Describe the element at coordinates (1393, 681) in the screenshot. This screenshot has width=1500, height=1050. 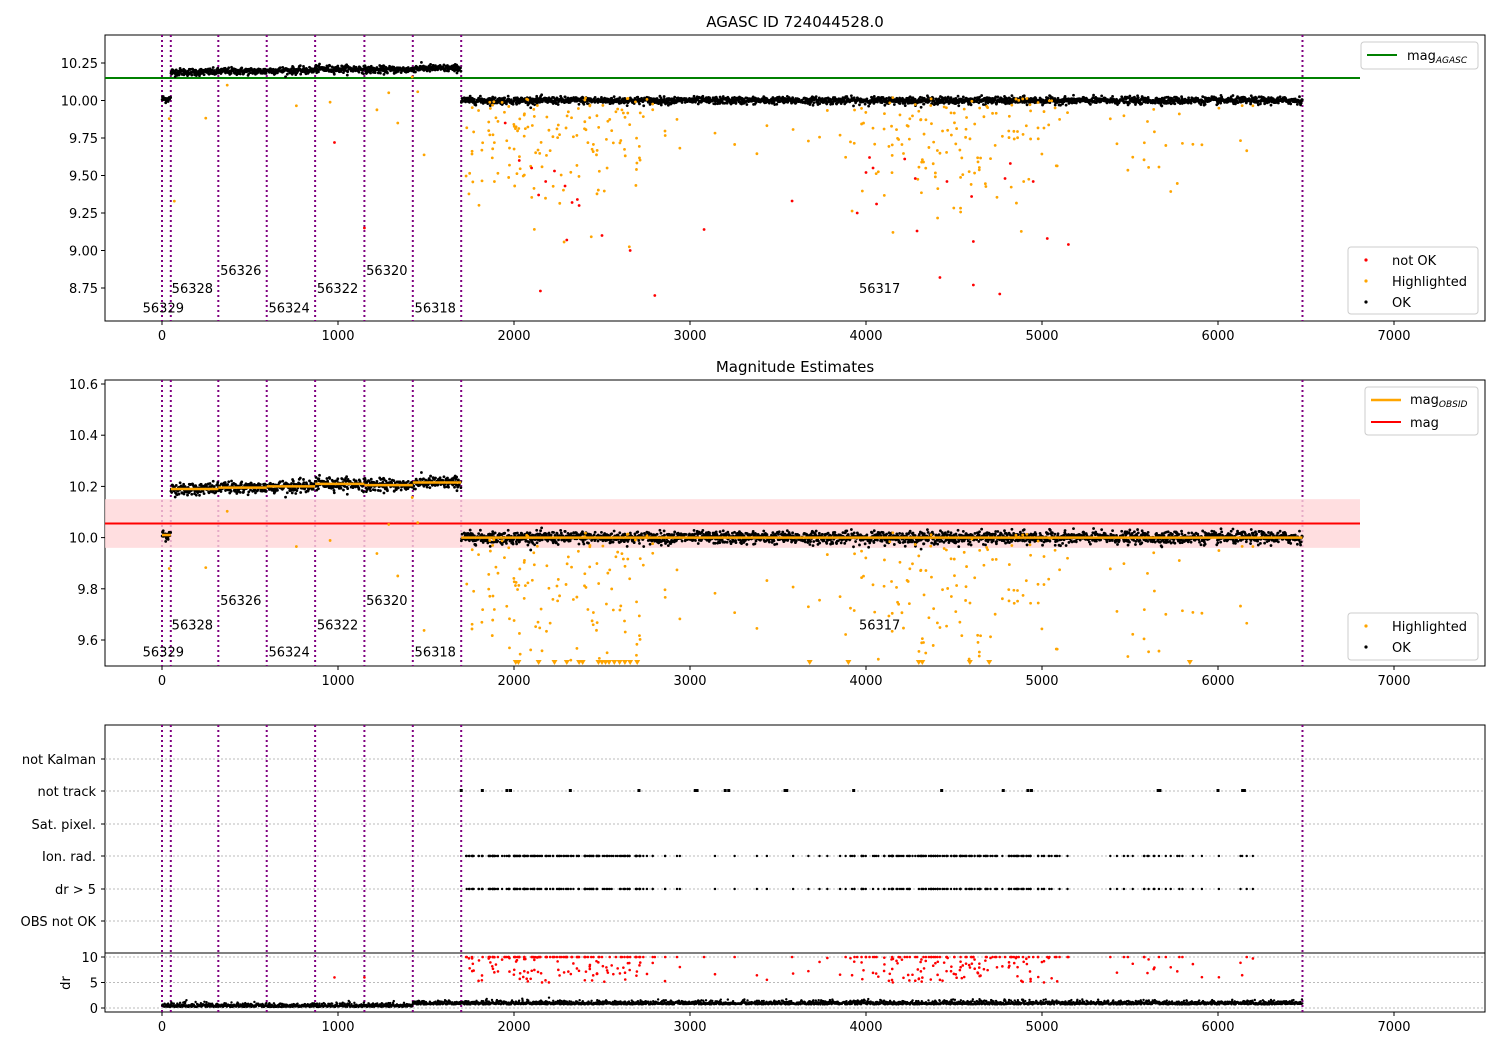
I see `x-tick-label: 7000` at that location.